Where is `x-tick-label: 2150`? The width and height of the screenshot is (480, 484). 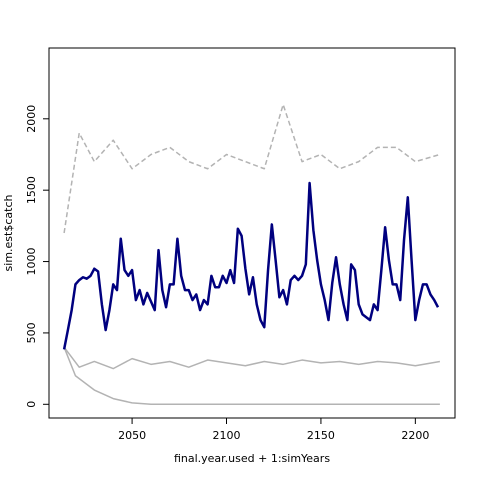 x-tick-label: 2150 is located at coordinates (321, 435).